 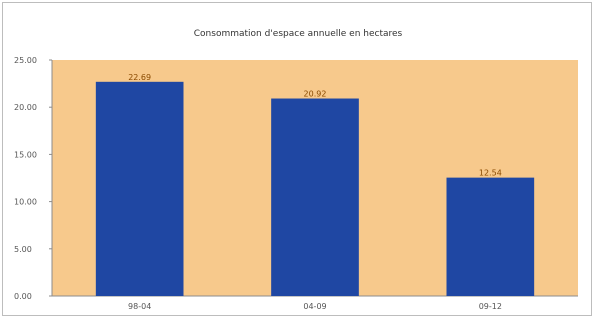 I want to click on value-label: 12.54, so click(x=490, y=173).